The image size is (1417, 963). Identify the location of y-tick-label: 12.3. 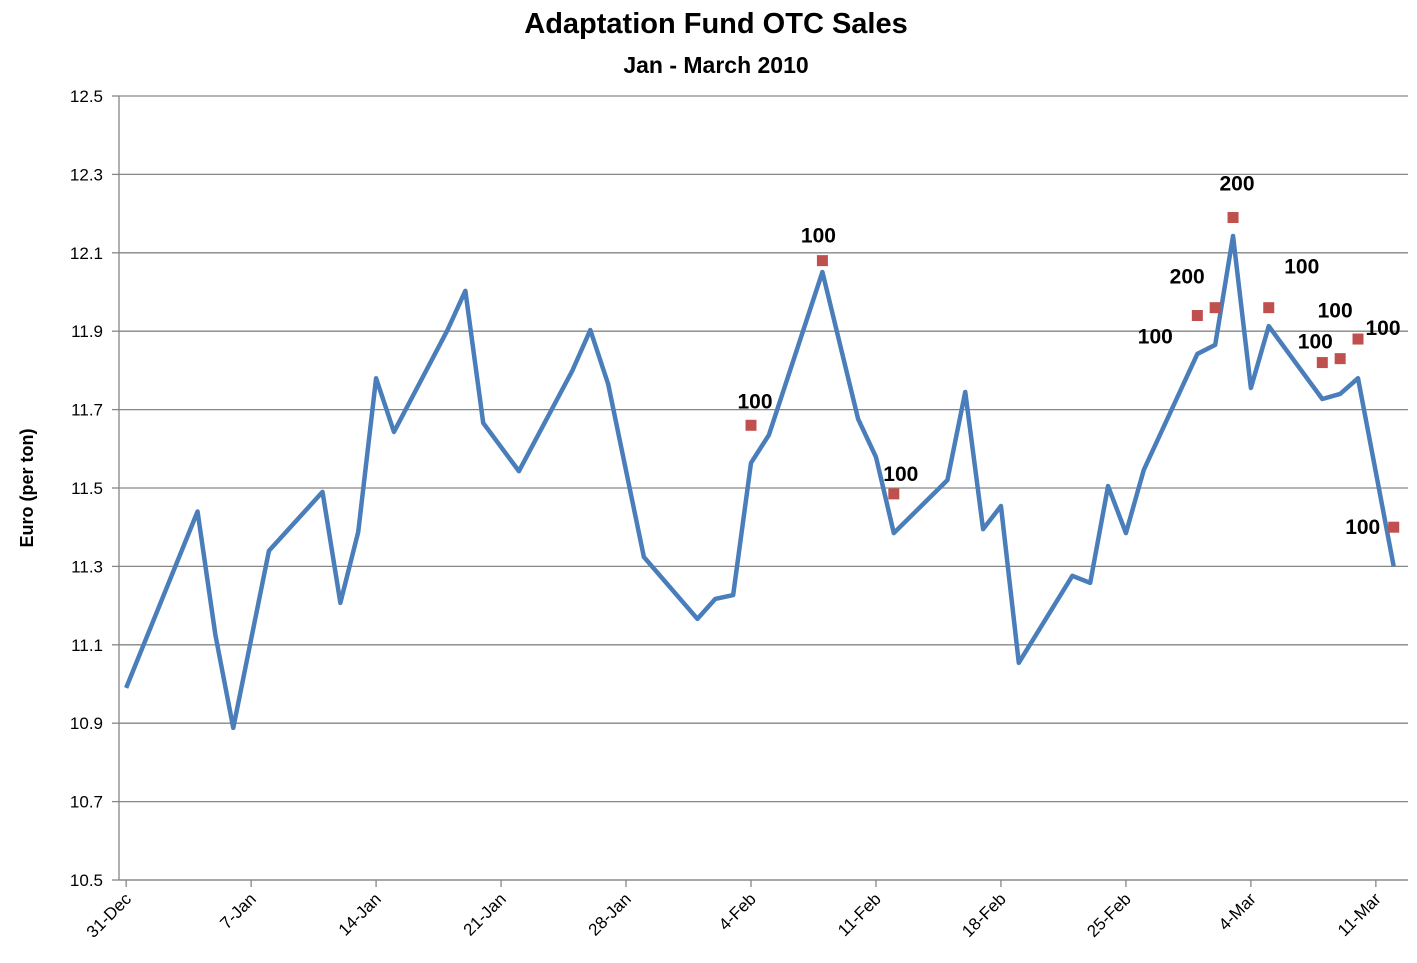
(86, 174).